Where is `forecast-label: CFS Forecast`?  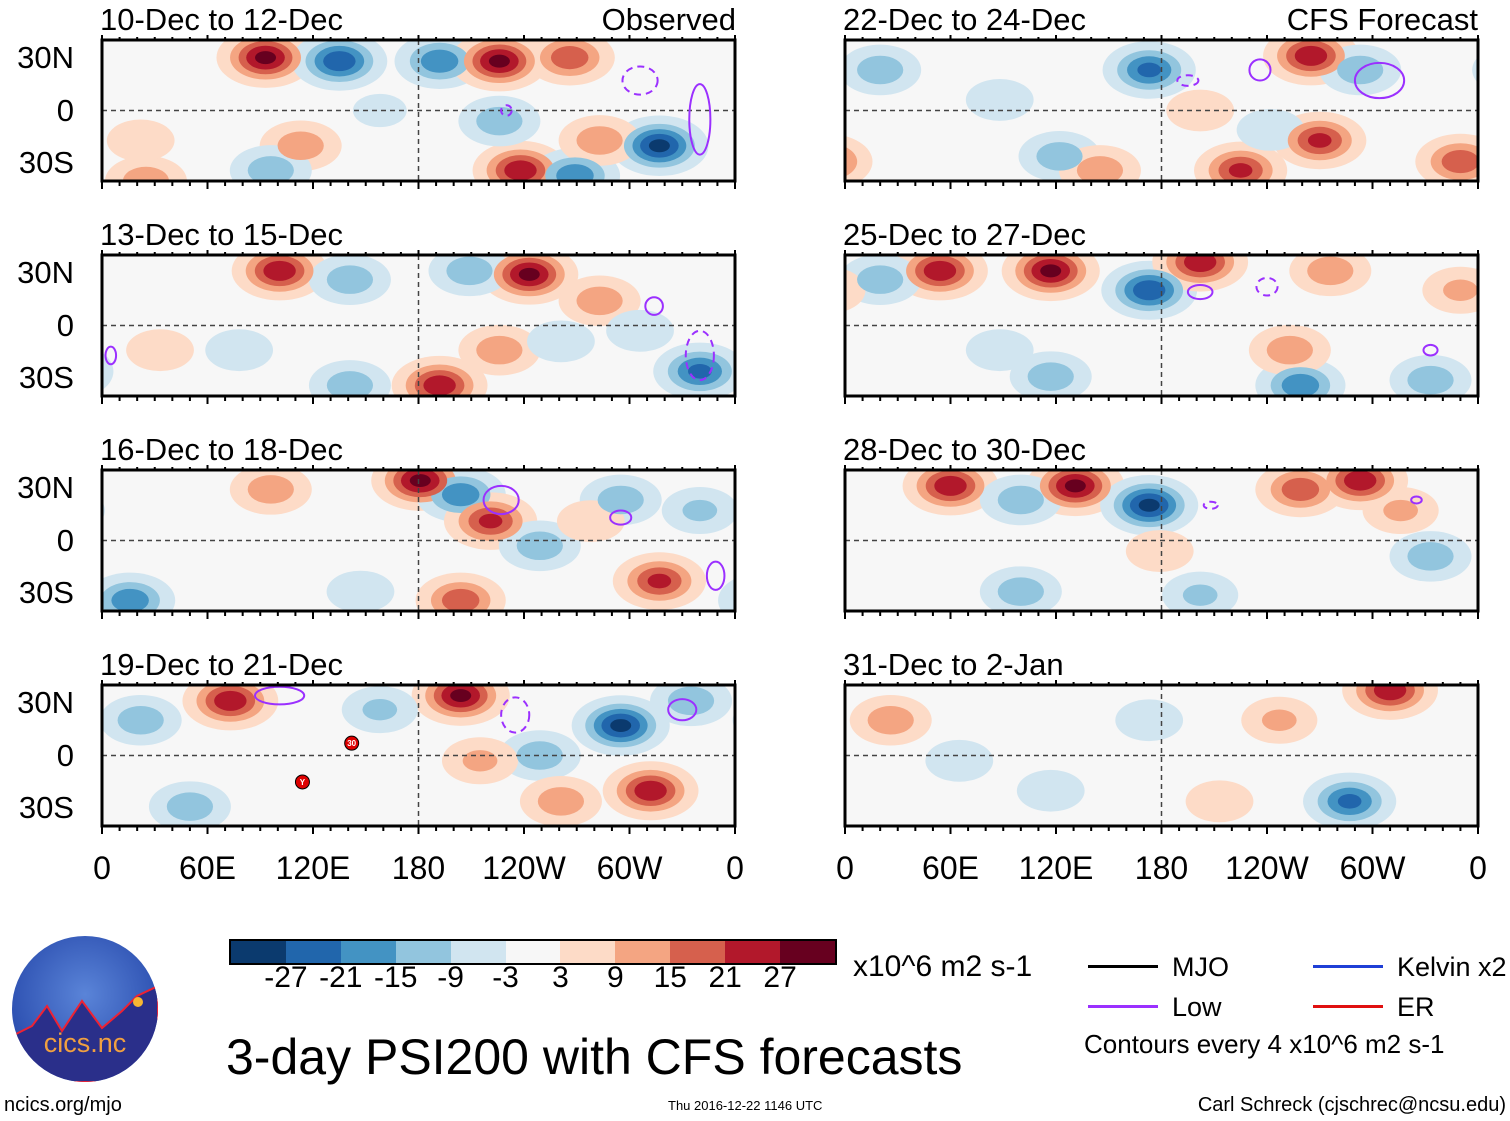 forecast-label: CFS Forecast is located at coordinates (1382, 19).